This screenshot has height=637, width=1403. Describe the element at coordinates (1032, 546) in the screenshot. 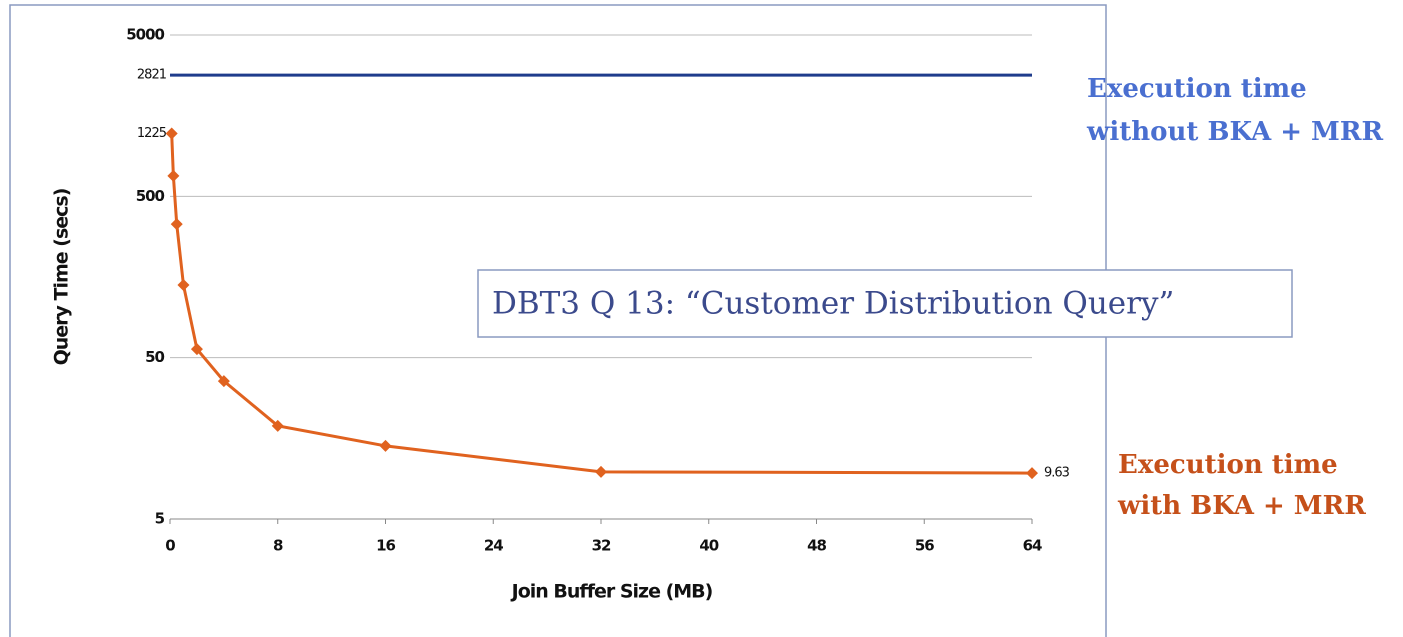

I see `x-tick-label: 64` at that location.